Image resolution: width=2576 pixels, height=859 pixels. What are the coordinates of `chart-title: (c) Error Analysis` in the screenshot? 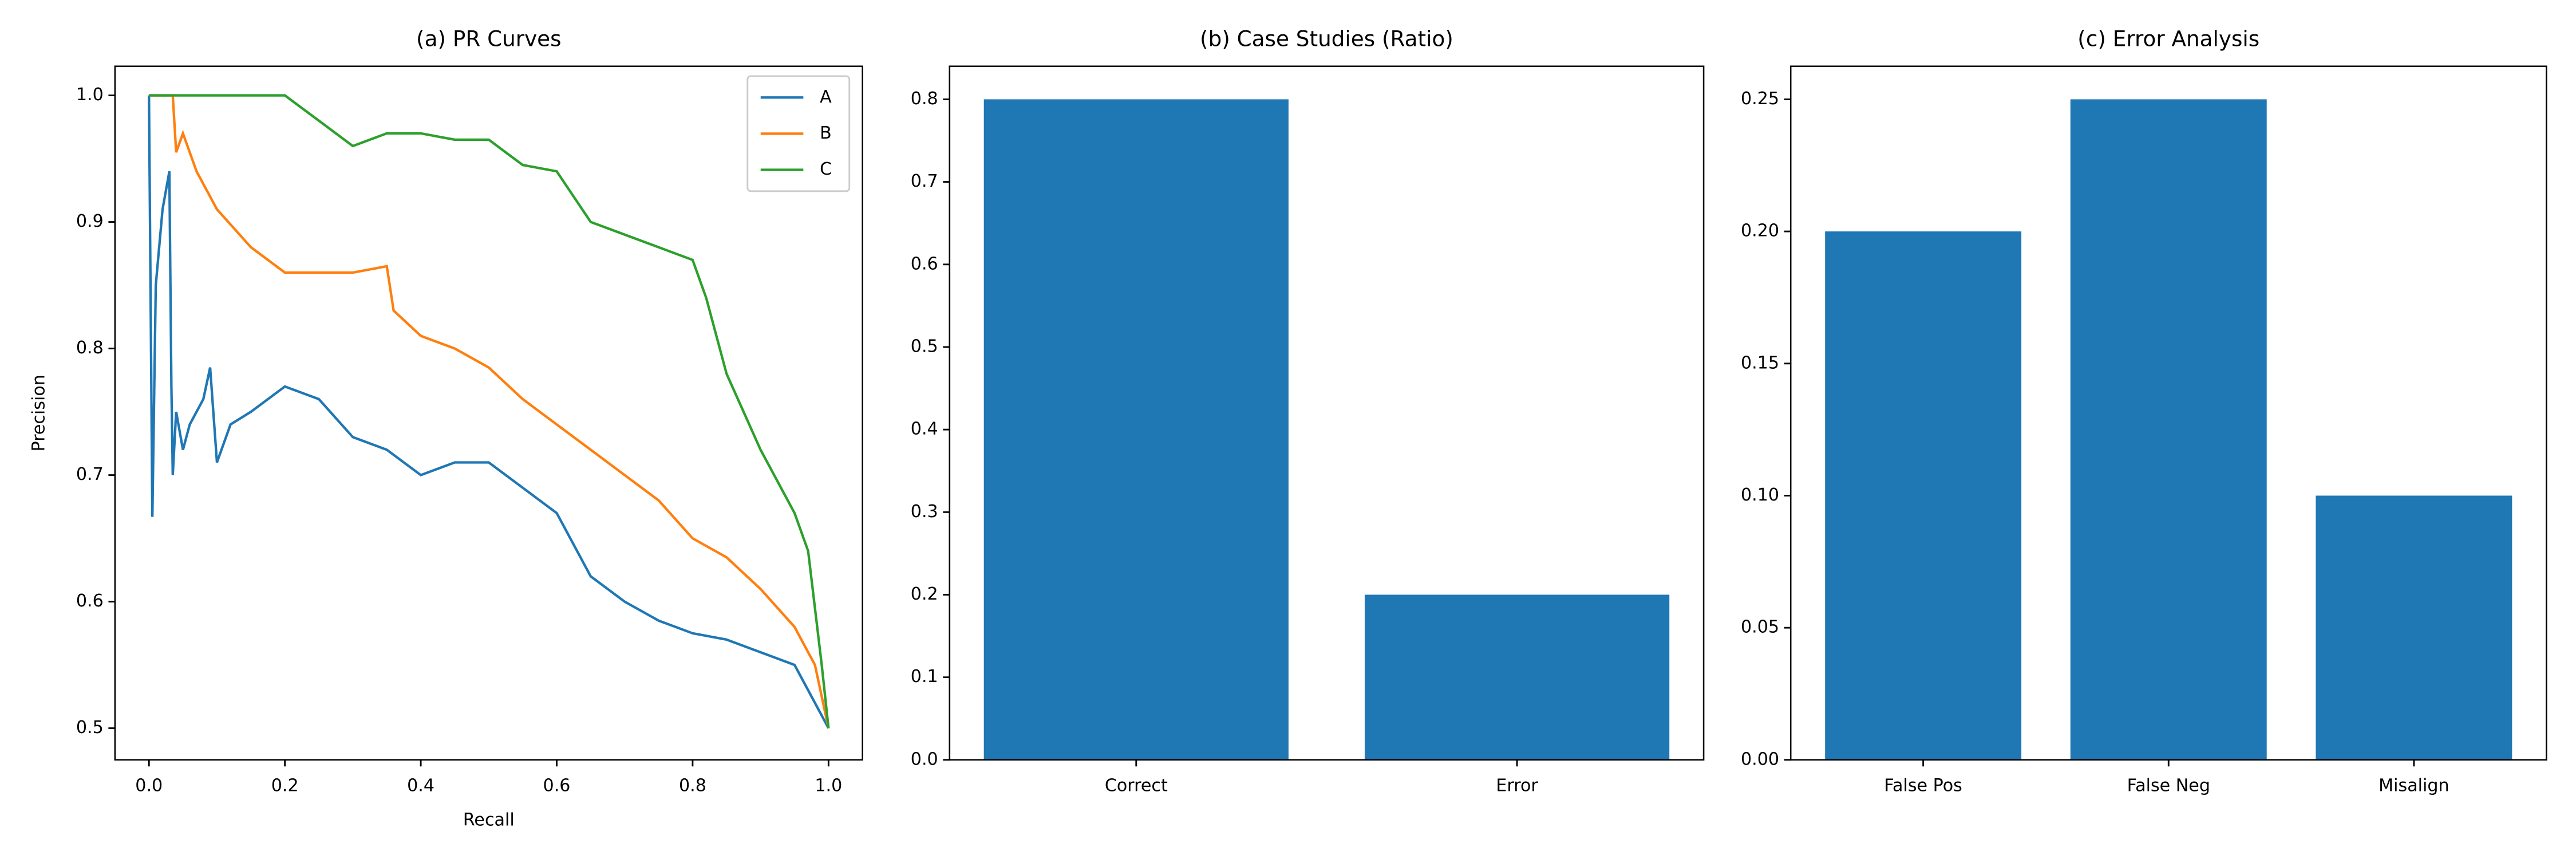 It's located at (2168, 38).